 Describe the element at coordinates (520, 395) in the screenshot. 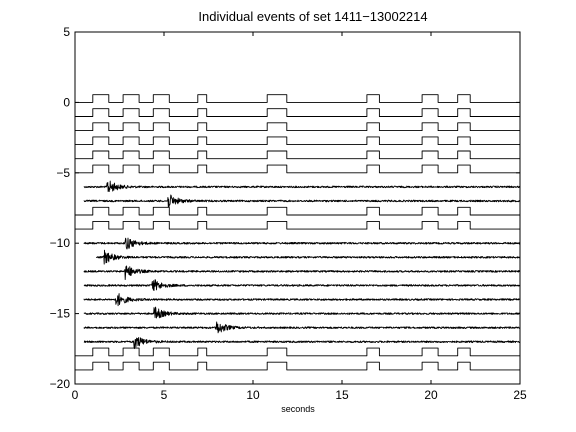

I see `x-tick-label: 25` at that location.